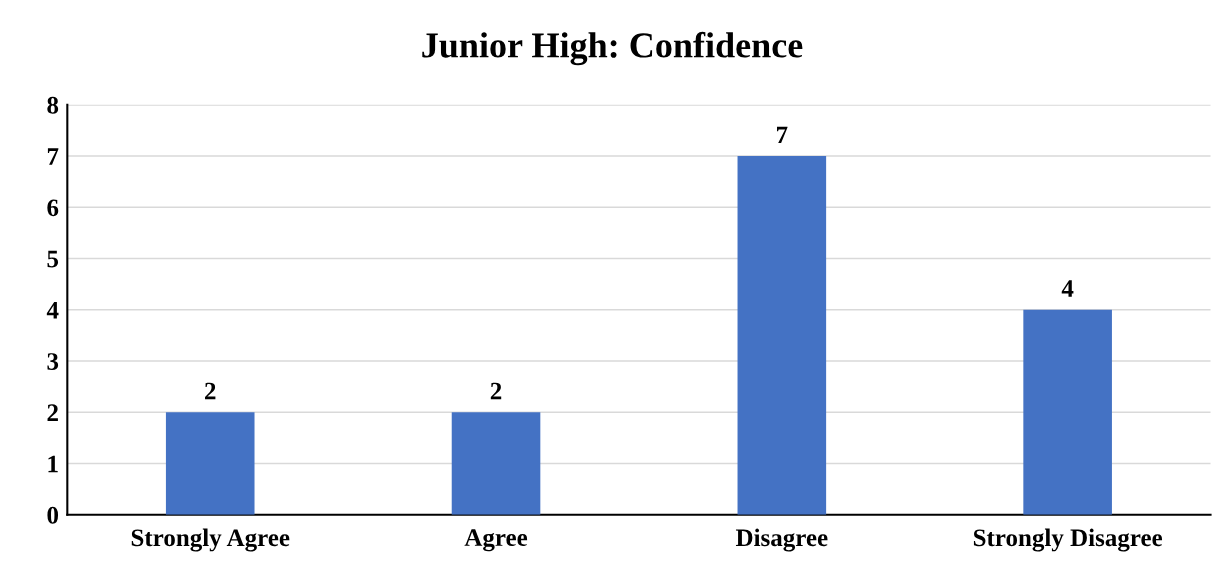  What do you see at coordinates (781, 540) in the screenshot?
I see `x-tick-label: Disagree` at bounding box center [781, 540].